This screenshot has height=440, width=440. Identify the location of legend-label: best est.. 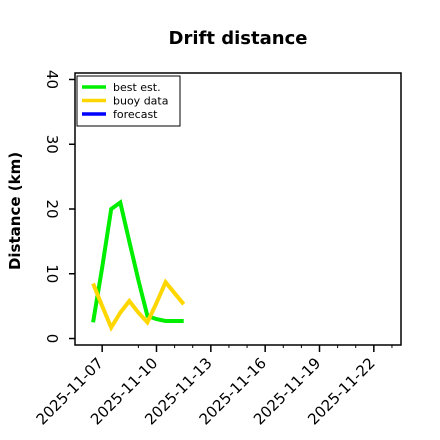
(137, 87).